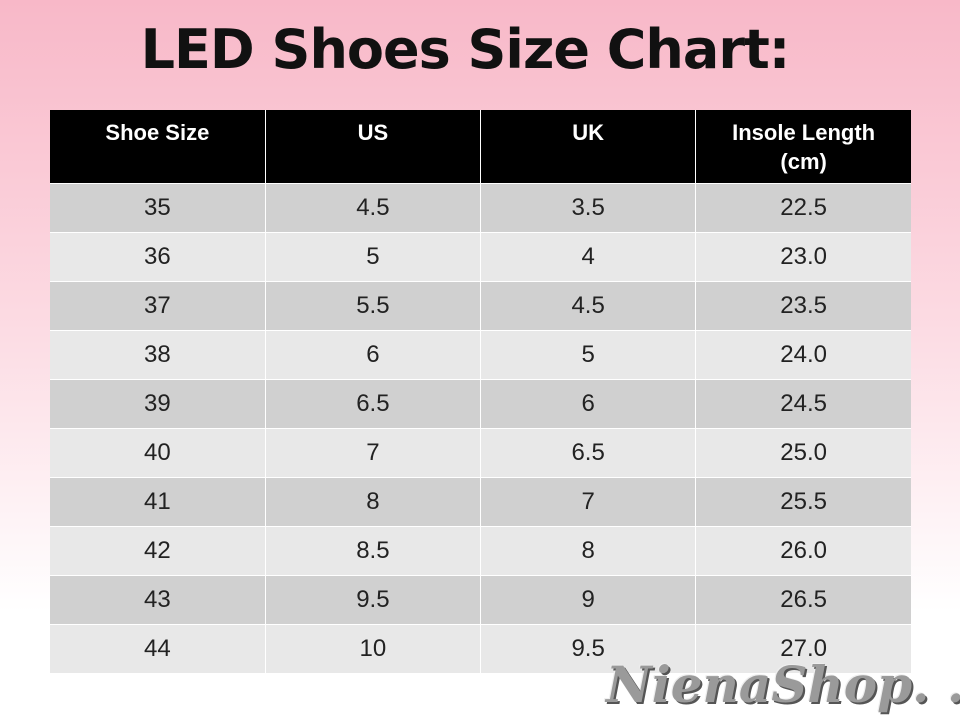 Image resolution: width=960 pixels, height=720 pixels. I want to click on table-row: 38 6 5 24.0, so click(480, 354).